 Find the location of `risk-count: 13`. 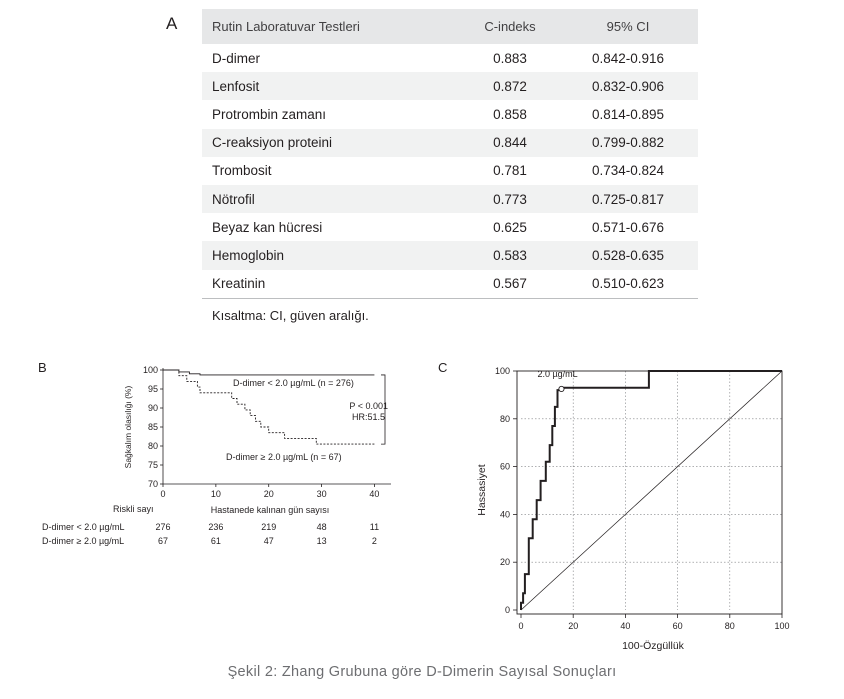

risk-count: 13 is located at coordinates (322, 541).